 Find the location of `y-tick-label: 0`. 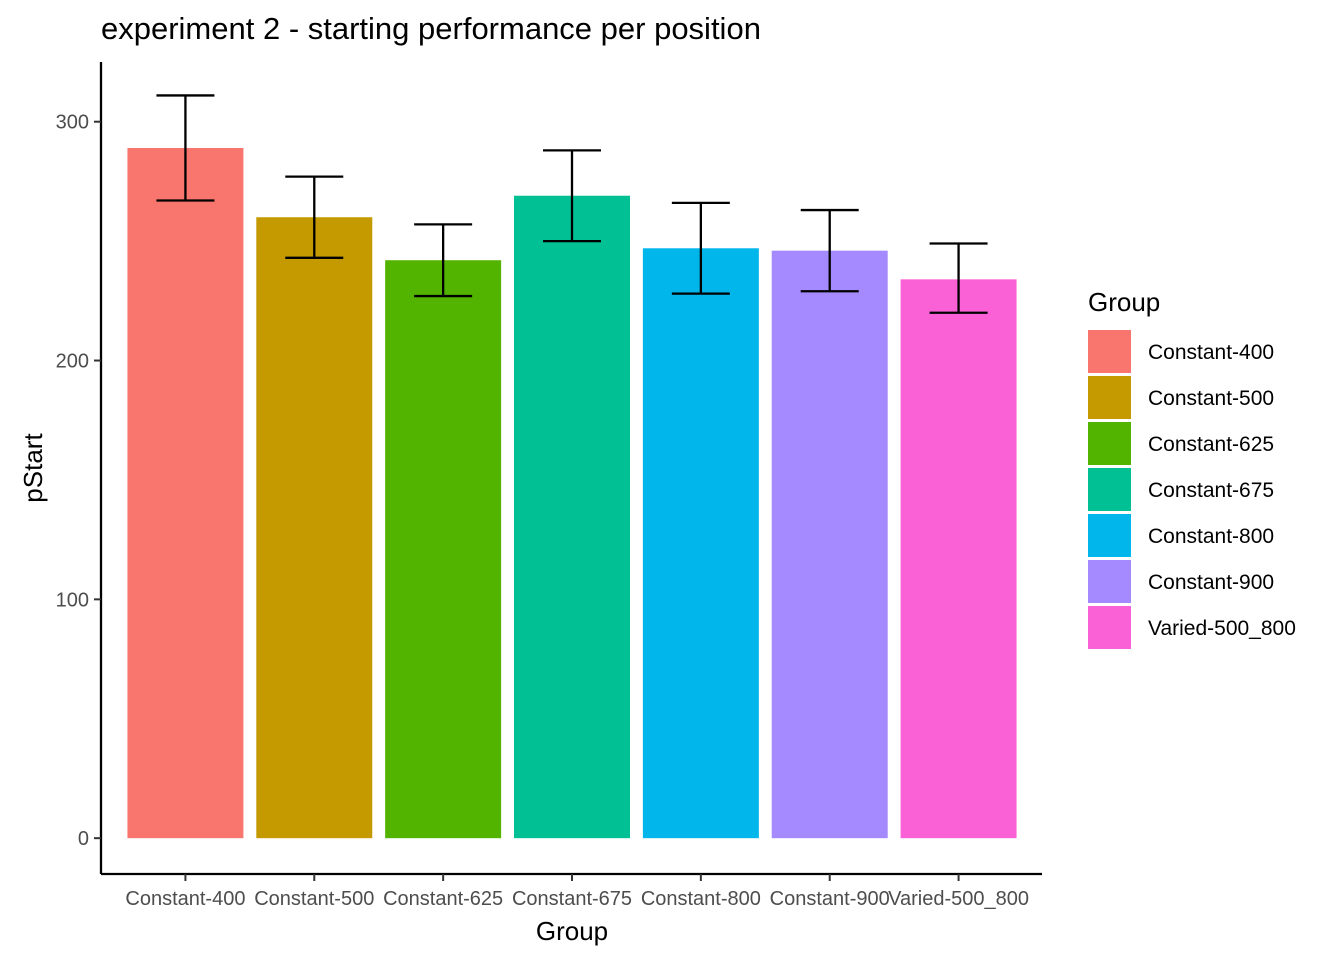

y-tick-label: 0 is located at coordinates (83, 839).